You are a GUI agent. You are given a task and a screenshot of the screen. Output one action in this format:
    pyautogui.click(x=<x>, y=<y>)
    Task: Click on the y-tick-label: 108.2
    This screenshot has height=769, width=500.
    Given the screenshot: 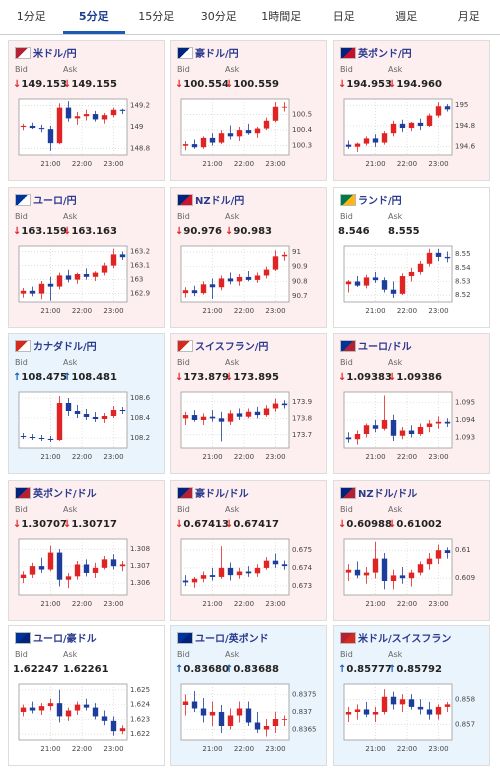 What is the action you would take?
    pyautogui.click(x=140, y=438)
    